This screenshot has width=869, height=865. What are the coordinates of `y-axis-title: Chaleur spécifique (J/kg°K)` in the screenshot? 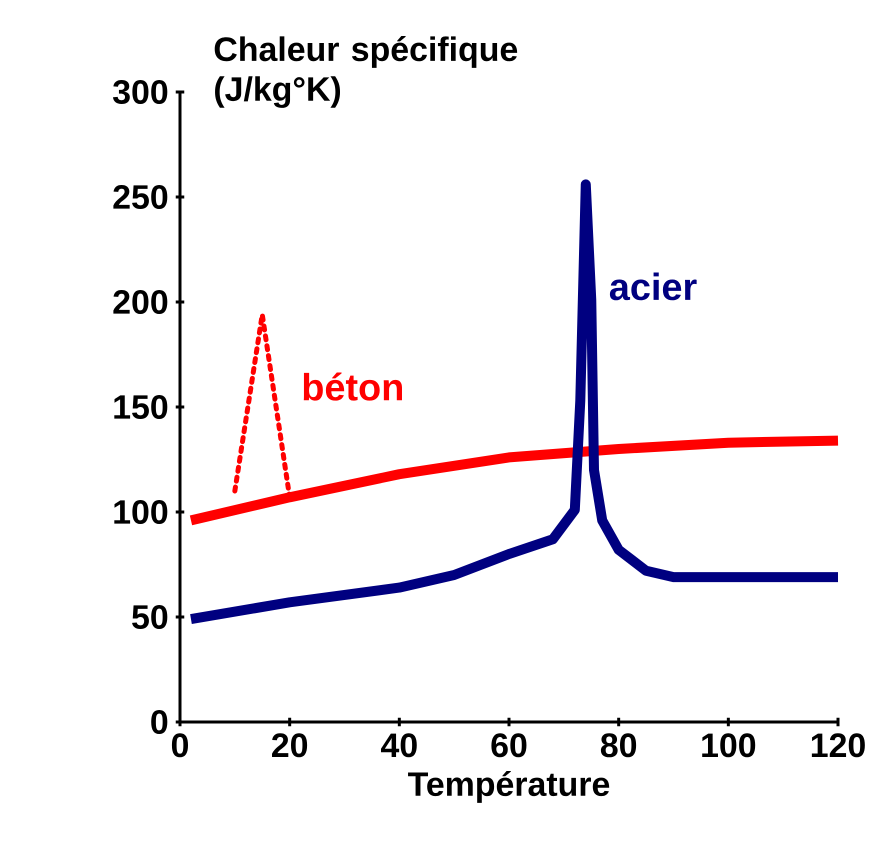 It's located at (366, 72).